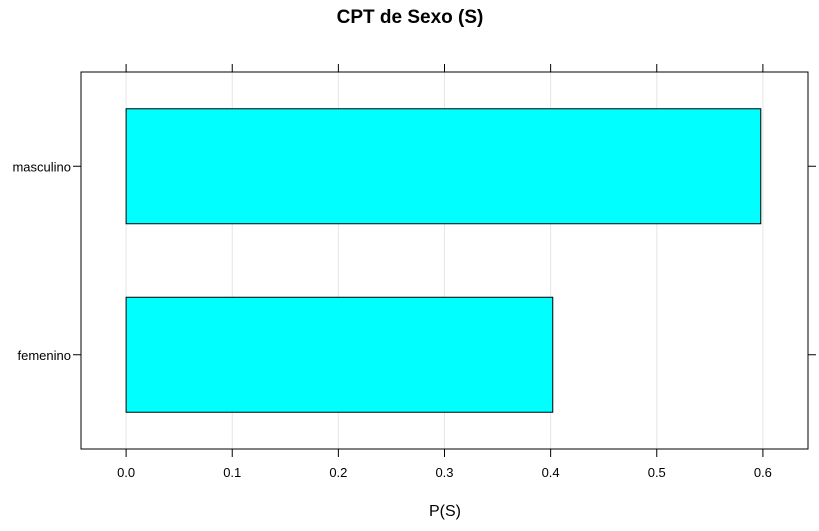 The height and width of the screenshot is (531, 819). What do you see at coordinates (339, 354) in the screenshot?
I see `bar-femenino` at bounding box center [339, 354].